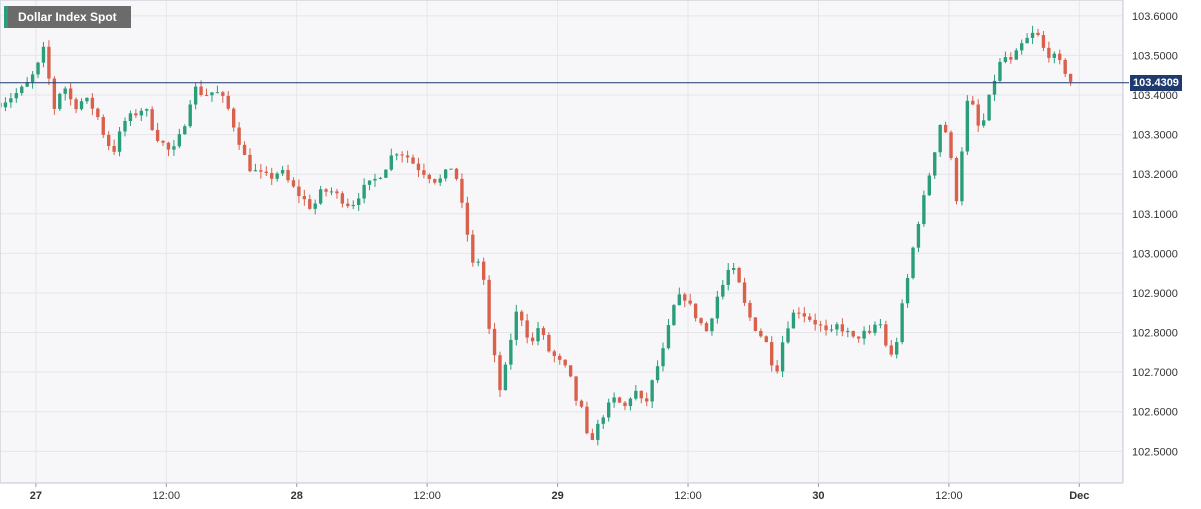 This screenshot has width=1201, height=509. What do you see at coordinates (1155, 56) in the screenshot?
I see `y-tick-label: 103.5000` at bounding box center [1155, 56].